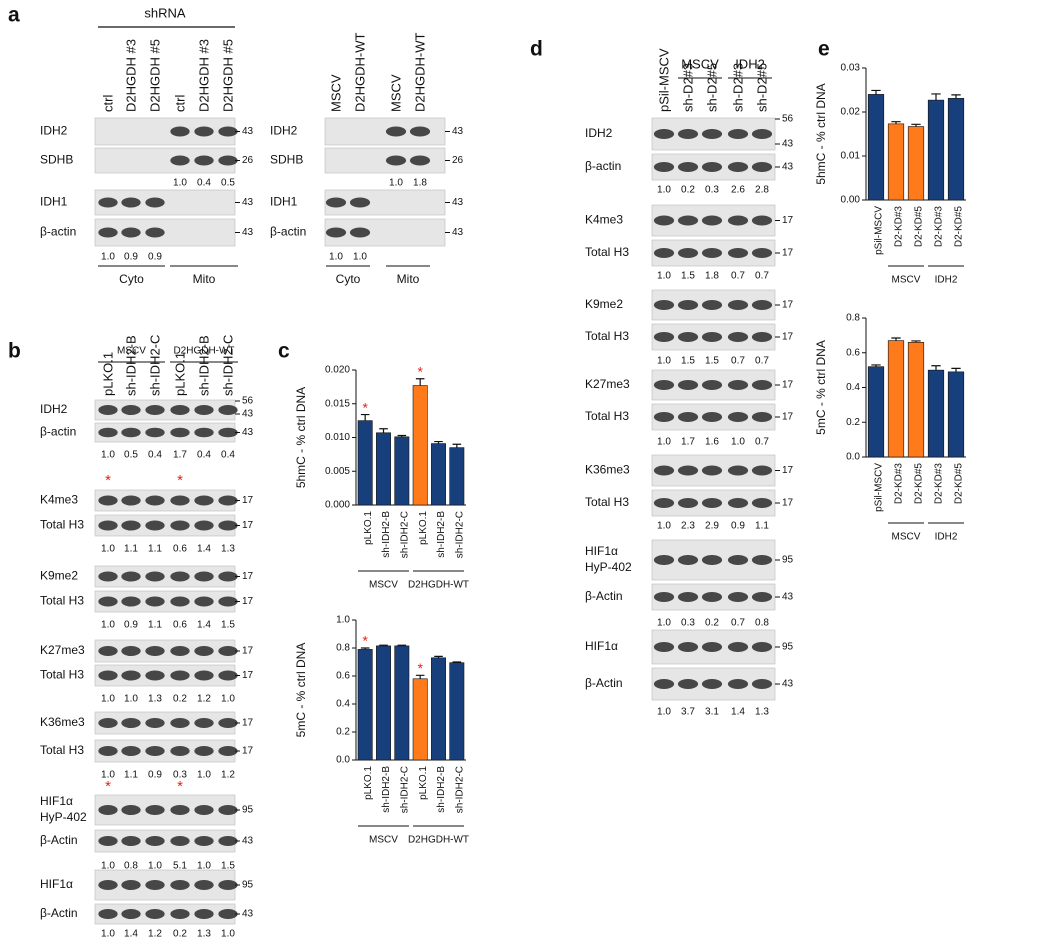 This screenshot has height=939, width=1050. I want to click on y-tick-label: 0.8, so click(343, 648).